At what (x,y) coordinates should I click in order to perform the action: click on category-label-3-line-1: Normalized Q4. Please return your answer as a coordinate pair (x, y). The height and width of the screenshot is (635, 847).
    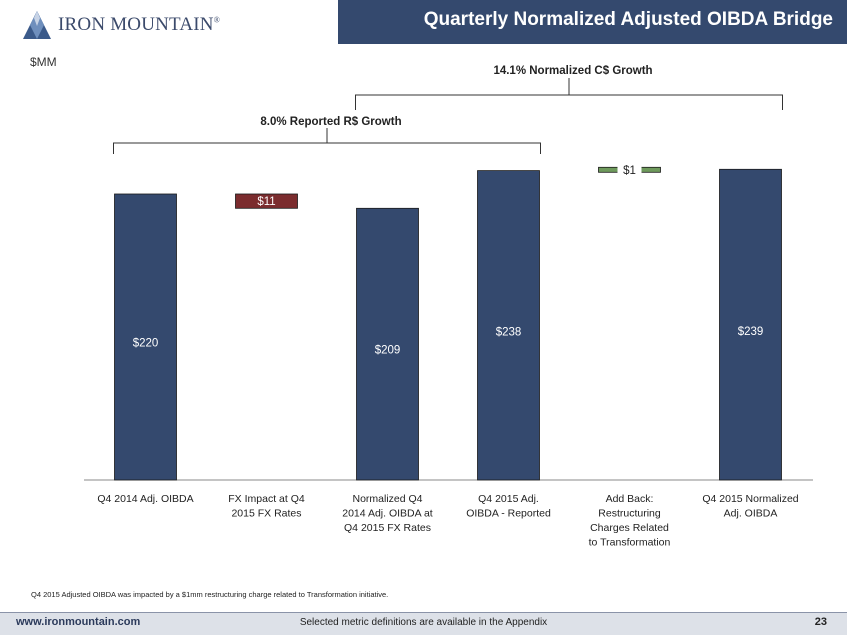
    Looking at the image, I should click on (387, 499).